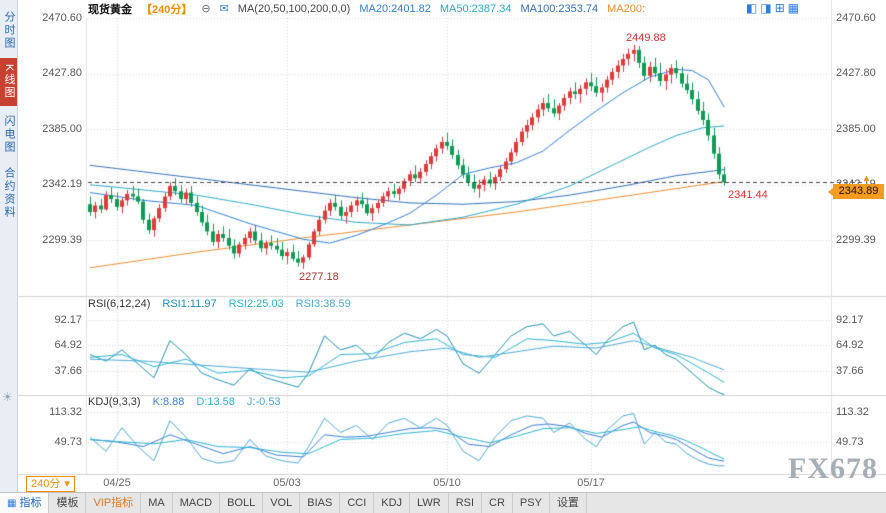 The height and width of the screenshot is (513, 886). What do you see at coordinates (110, 9) in the screenshot?
I see `symbol-name: 现货黄金` at bounding box center [110, 9].